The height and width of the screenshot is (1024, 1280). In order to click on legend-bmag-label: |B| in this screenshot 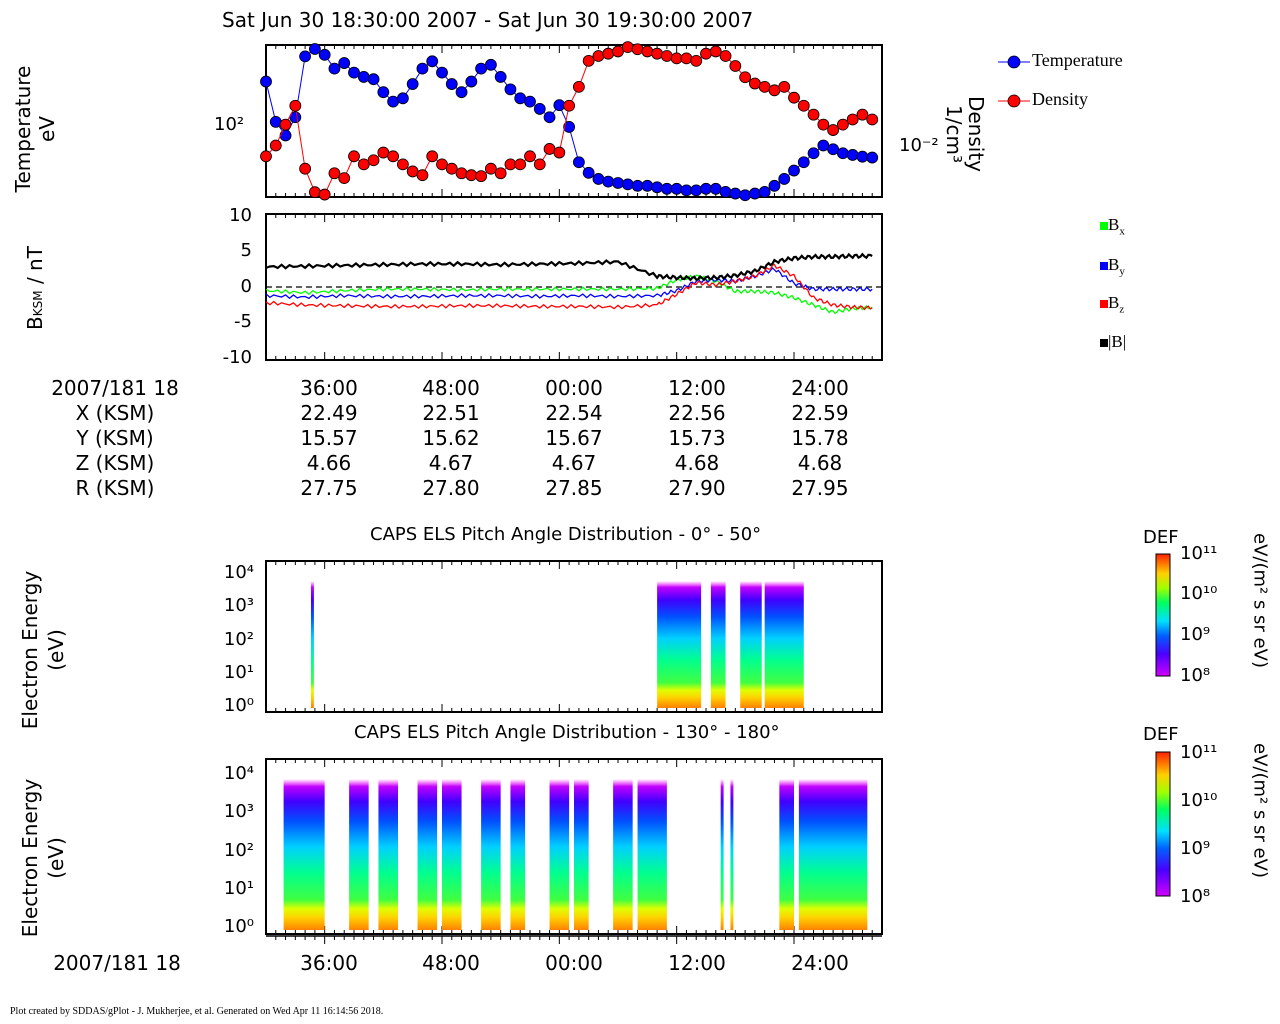, I will do `click(1117, 341)`.